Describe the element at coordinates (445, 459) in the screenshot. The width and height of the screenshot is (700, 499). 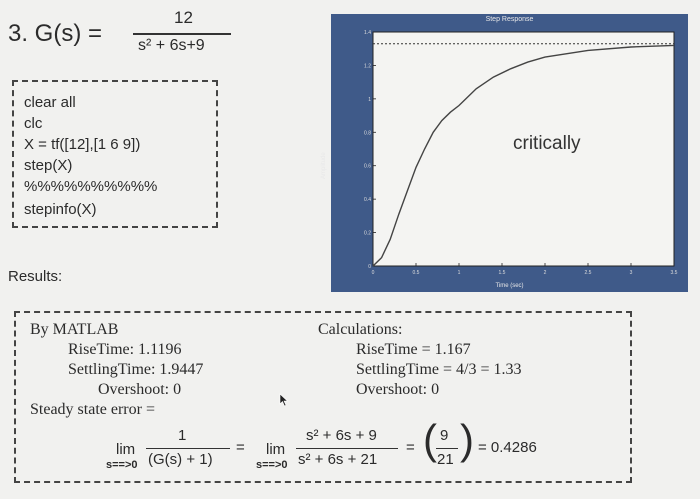
I see `paren-fraction-denominator: 21` at that location.